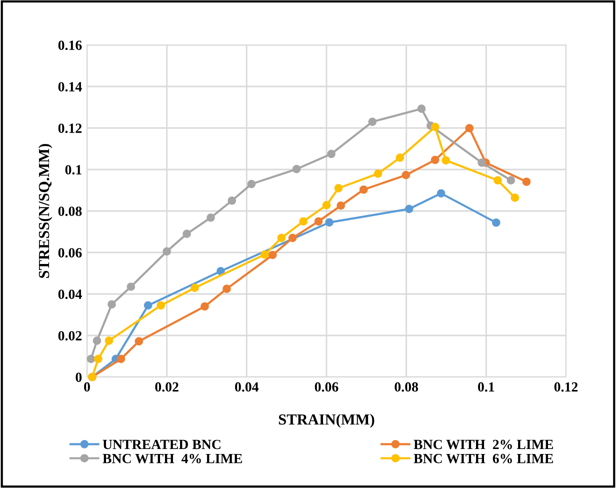 This screenshot has width=616, height=488. What do you see at coordinates (70, 295) in the screenshot?
I see `y-tick-label: 0.04` at bounding box center [70, 295].